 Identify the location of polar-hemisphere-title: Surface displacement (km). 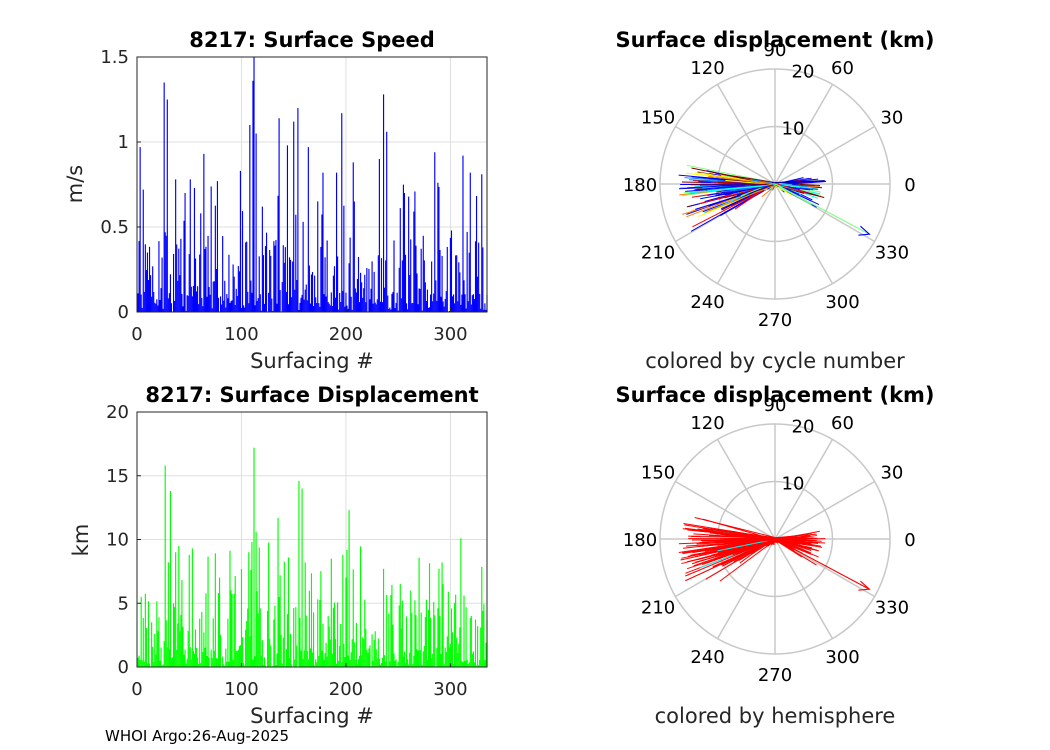
(774, 395).